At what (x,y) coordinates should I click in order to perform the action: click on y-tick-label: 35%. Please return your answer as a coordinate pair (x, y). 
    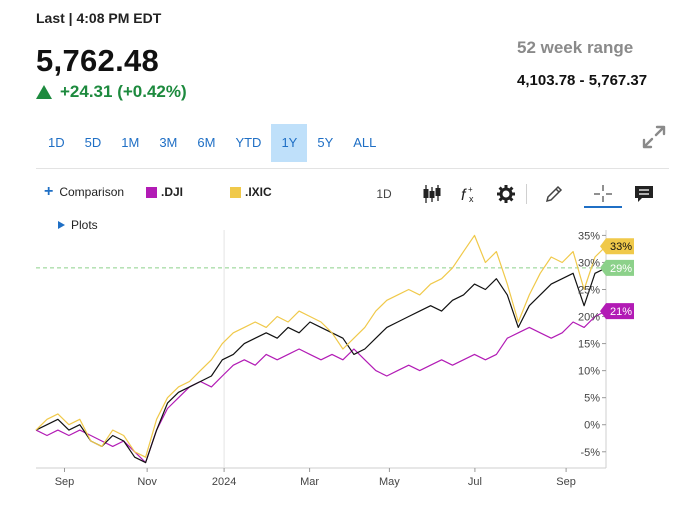
    Looking at the image, I should click on (589, 236).